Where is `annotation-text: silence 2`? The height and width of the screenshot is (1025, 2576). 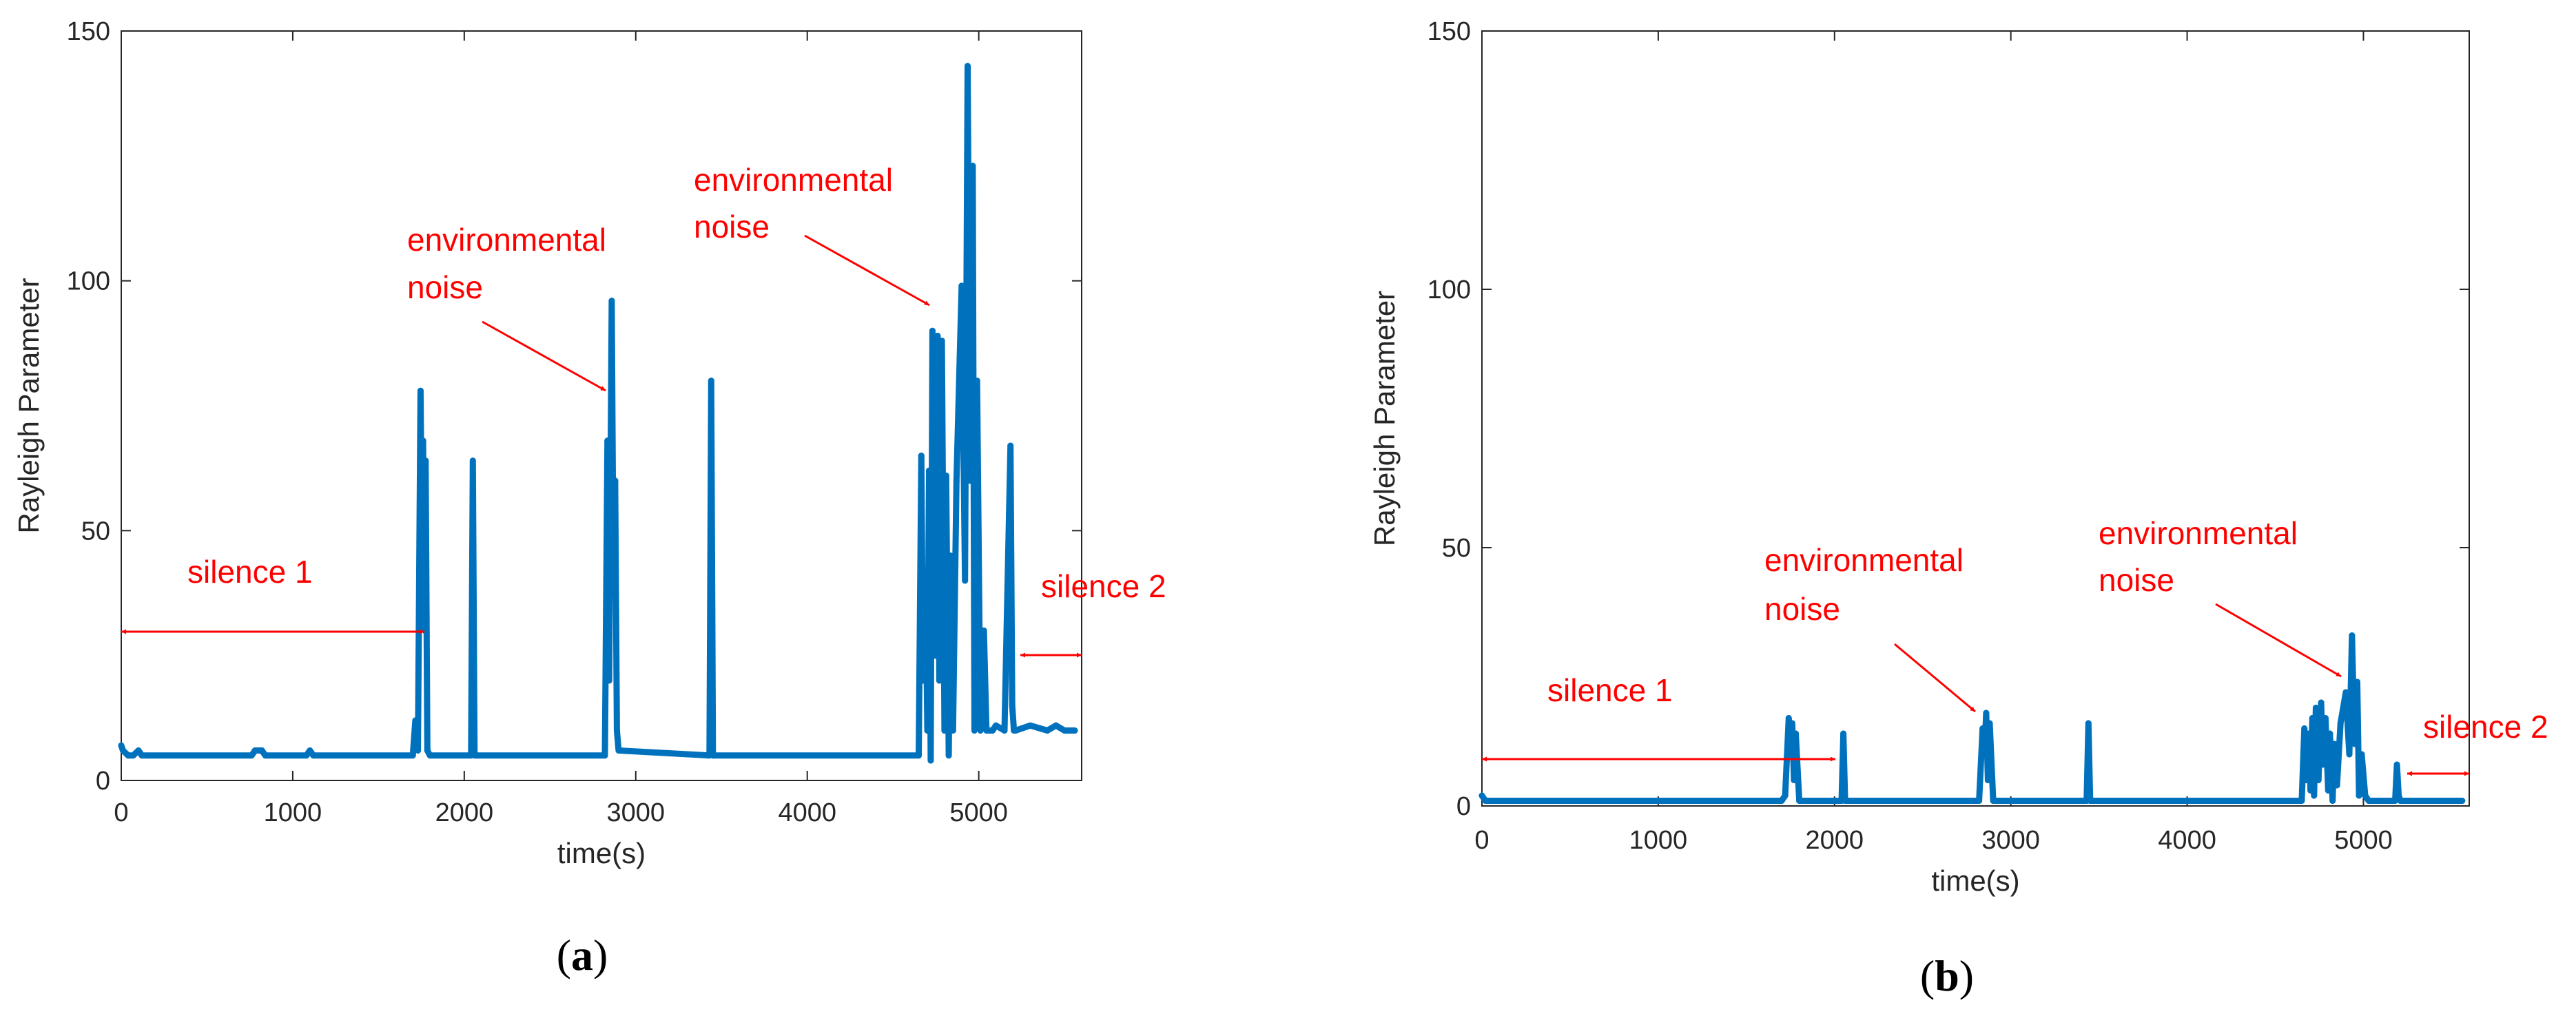
annotation-text: silence 2 is located at coordinates (2485, 727).